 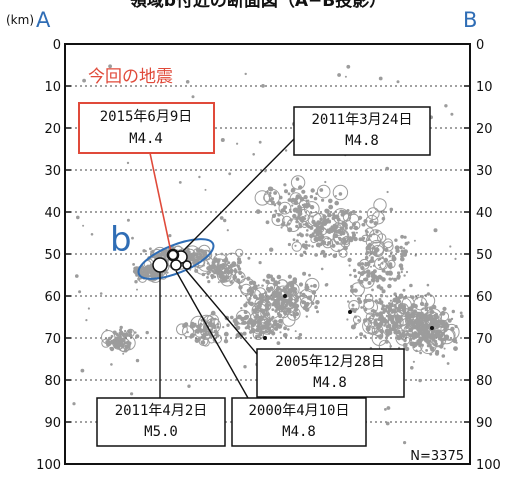 I want to click on tick-label-left: 90, so click(x=52, y=423).